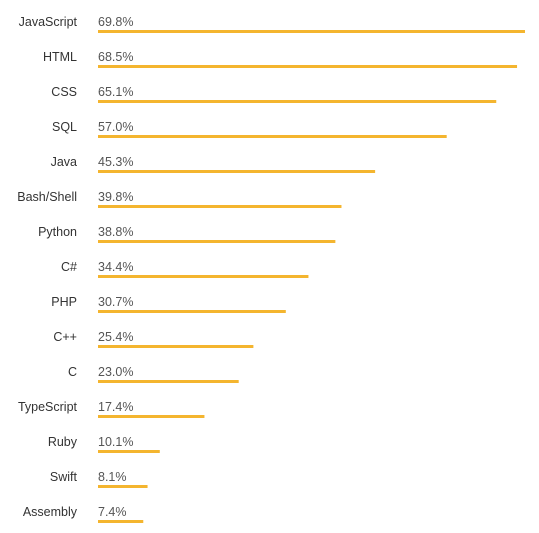 Image resolution: width=539 pixels, height=533 pixels. What do you see at coordinates (48, 407) in the screenshot?
I see `category-label: TypeScript` at bounding box center [48, 407].